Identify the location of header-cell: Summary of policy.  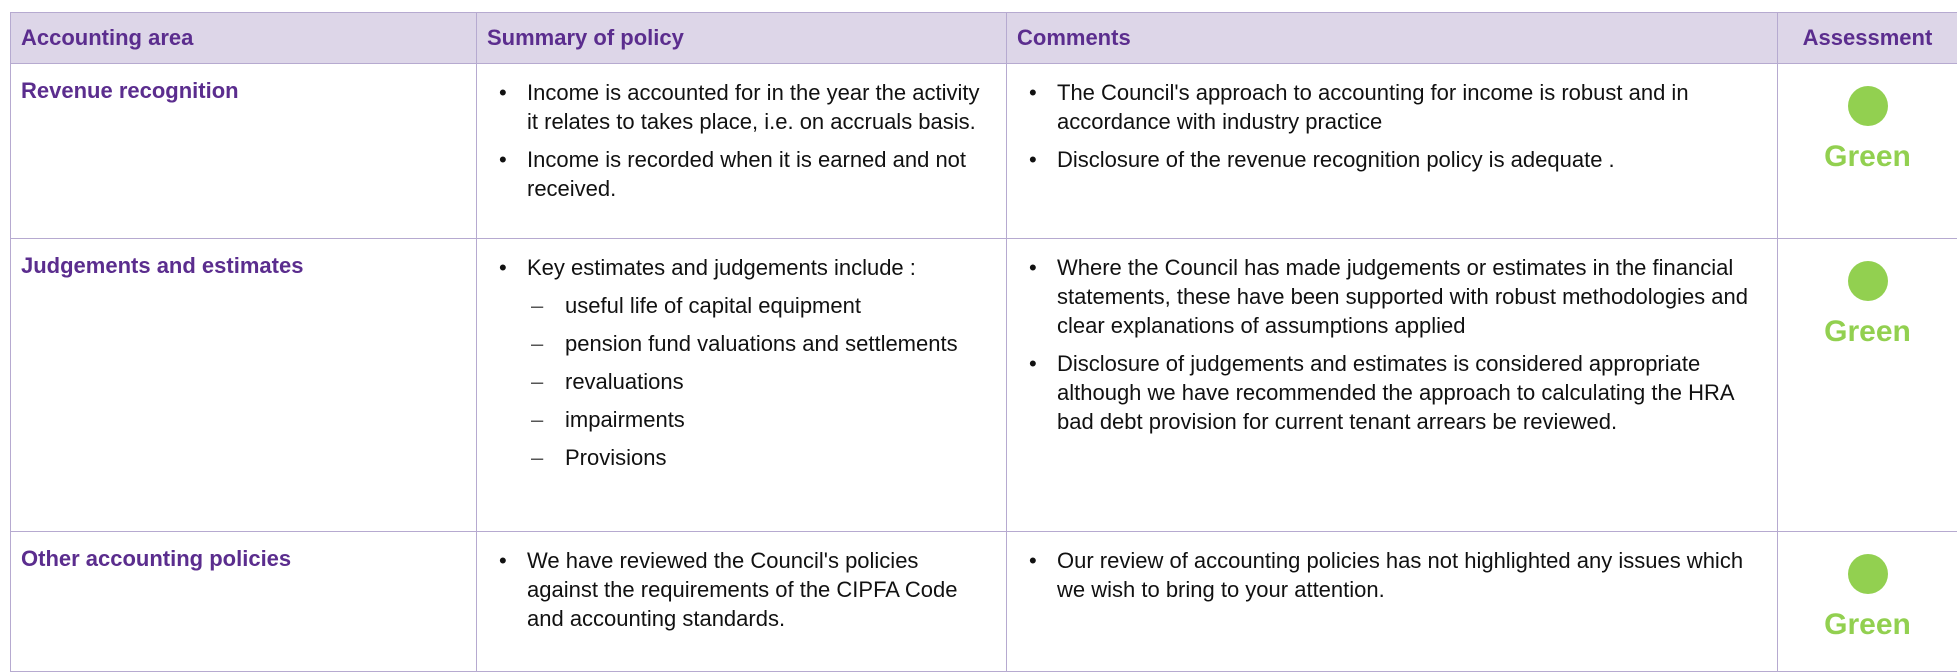
(742, 38).